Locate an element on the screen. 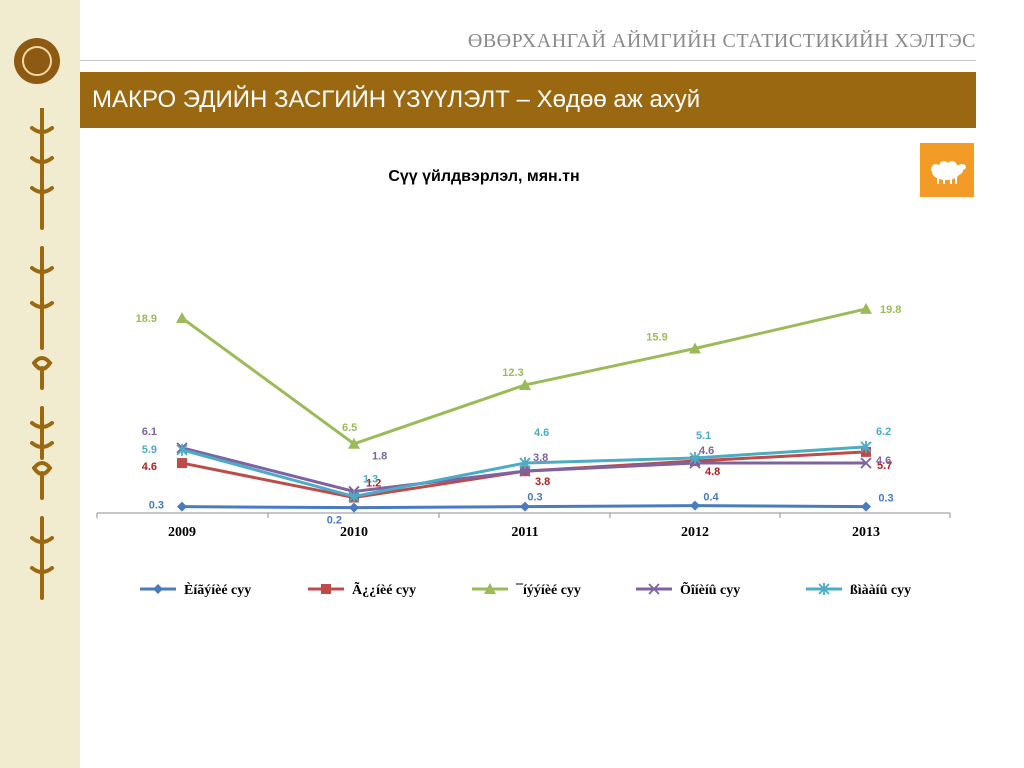 The height and width of the screenshot is (768, 1024). legend-label-1: Èíãýíèé cyy is located at coordinates (217, 589).